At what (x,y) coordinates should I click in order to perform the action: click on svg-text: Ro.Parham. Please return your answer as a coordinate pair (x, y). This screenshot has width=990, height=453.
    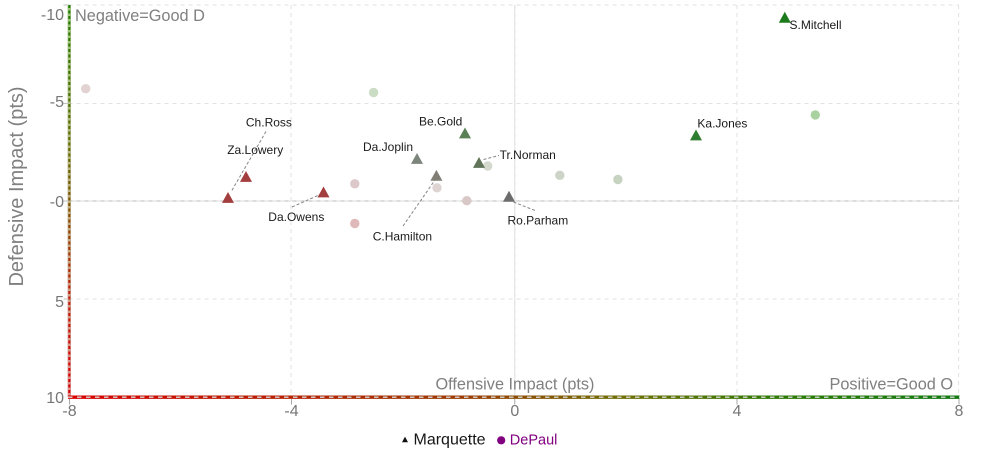
    Looking at the image, I should click on (538, 221).